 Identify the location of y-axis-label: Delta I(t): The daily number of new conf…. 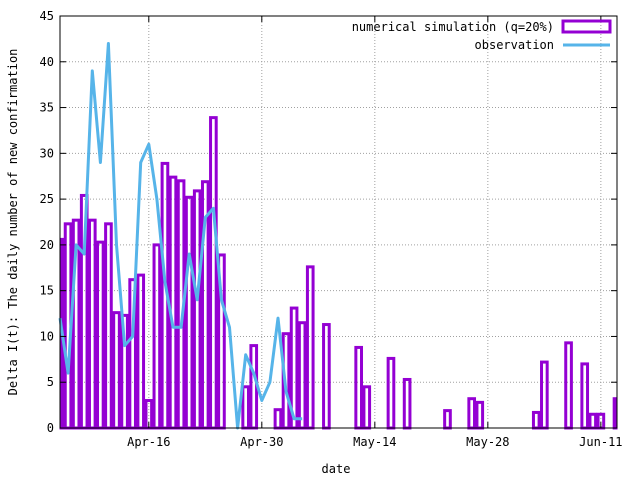
(13, 222).